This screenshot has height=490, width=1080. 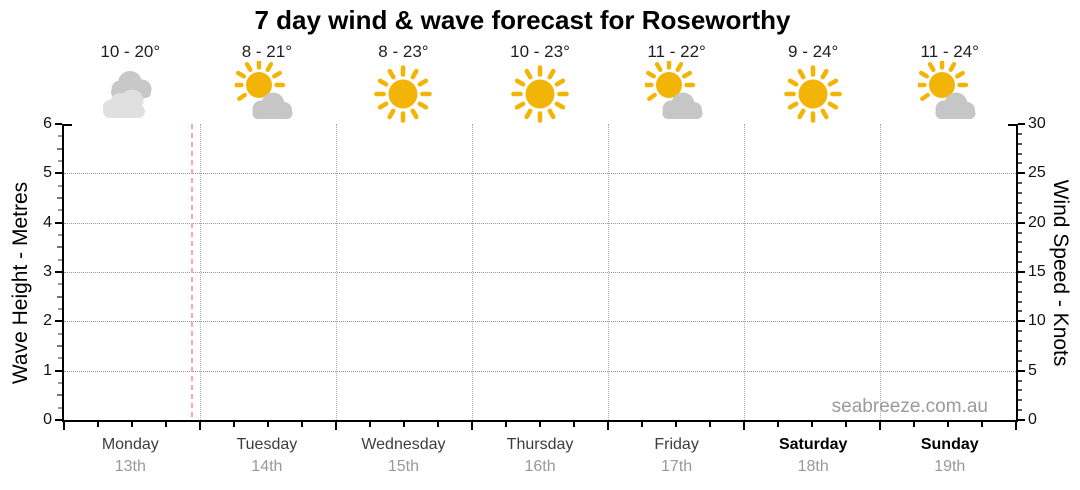 I want to click on day-date-row: 13th 14th 15th 16th 17th 18th 19th, so click(x=540, y=467).